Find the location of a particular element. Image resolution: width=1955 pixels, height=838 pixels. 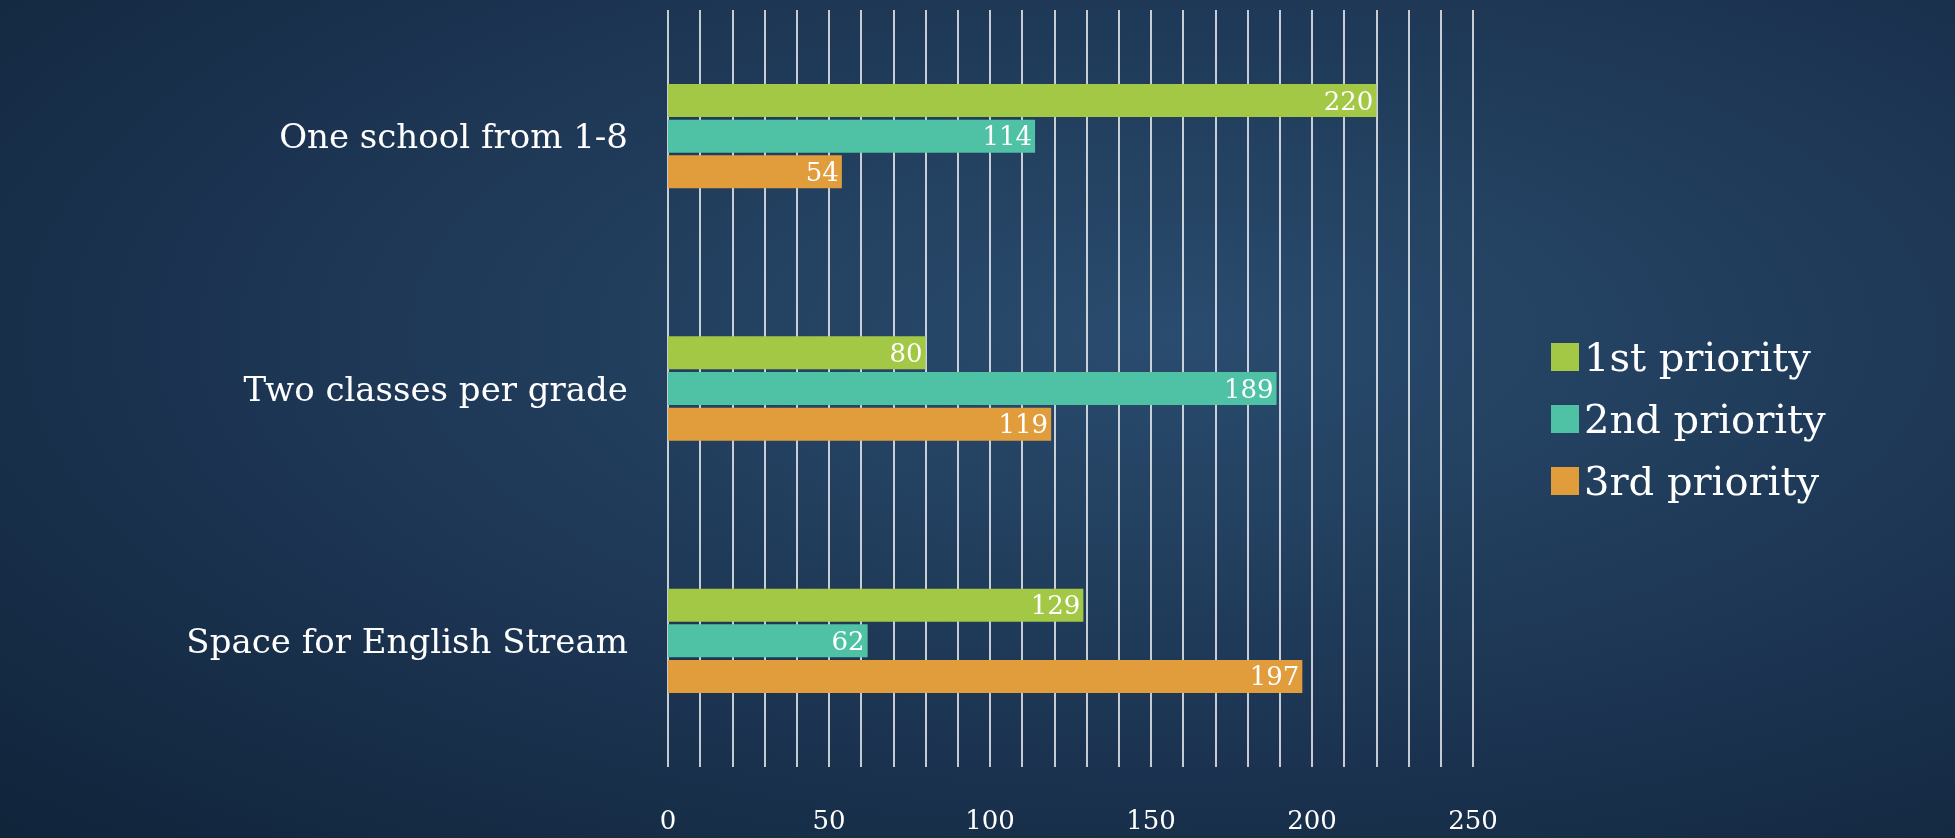

legend-label: 3rd priority is located at coordinates (1702, 481).